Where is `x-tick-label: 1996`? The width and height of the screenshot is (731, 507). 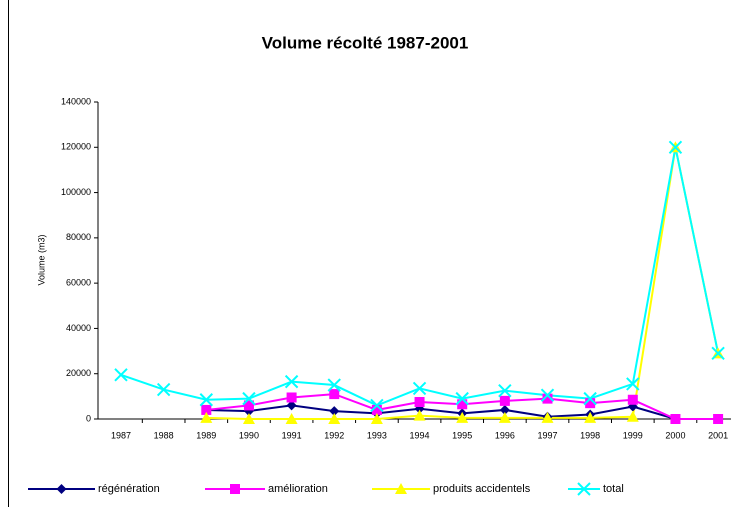 x-tick-label: 1996 is located at coordinates (505, 435).